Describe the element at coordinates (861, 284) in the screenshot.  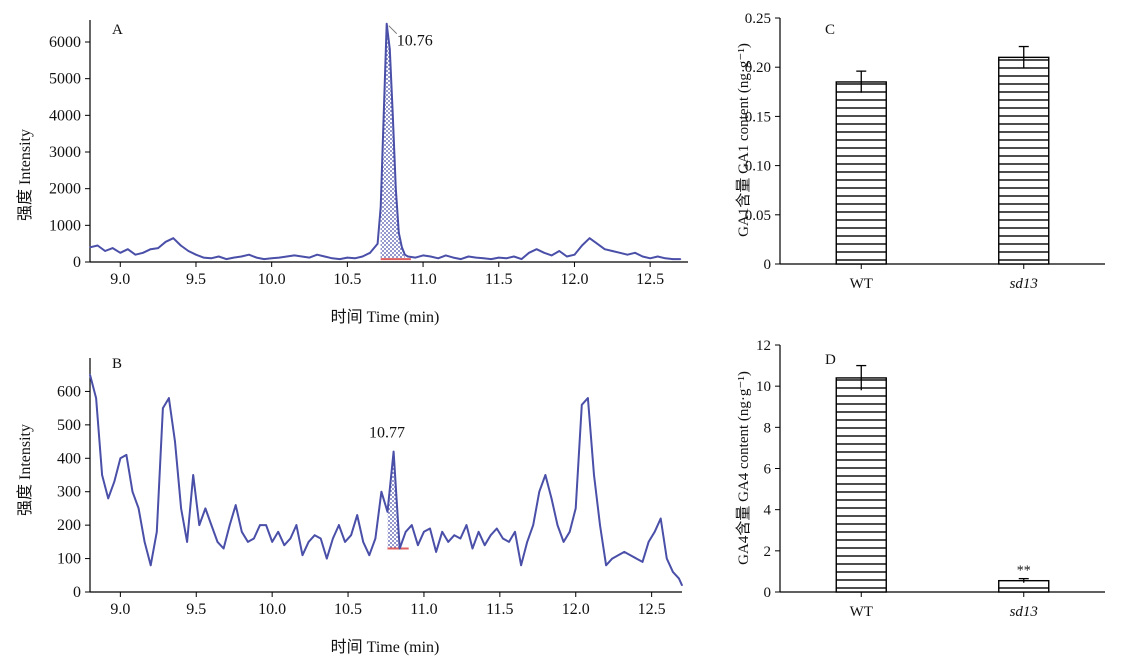
I see `category-label: WT` at that location.